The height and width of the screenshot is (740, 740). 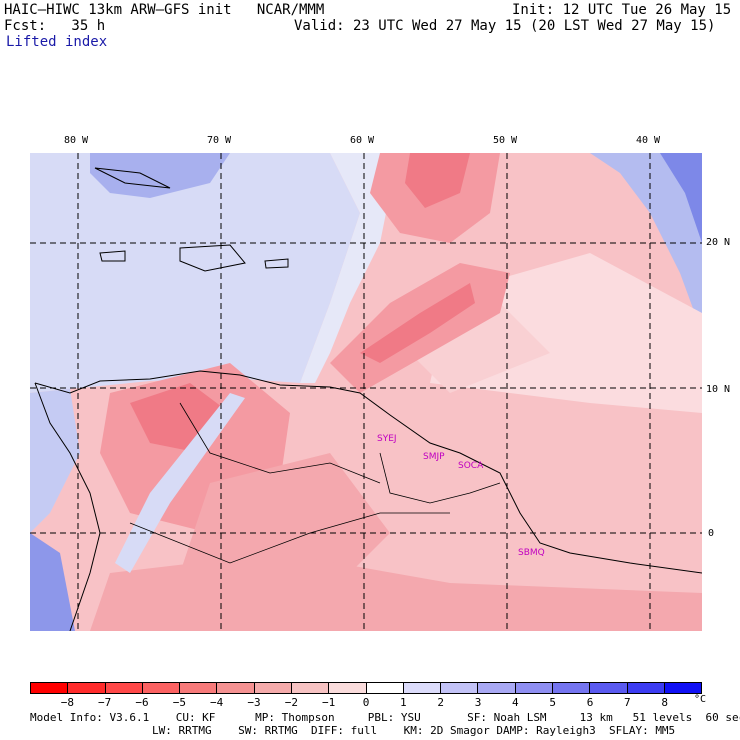 I want to click on colorbar-tick-label: 3, so click(x=478, y=702).